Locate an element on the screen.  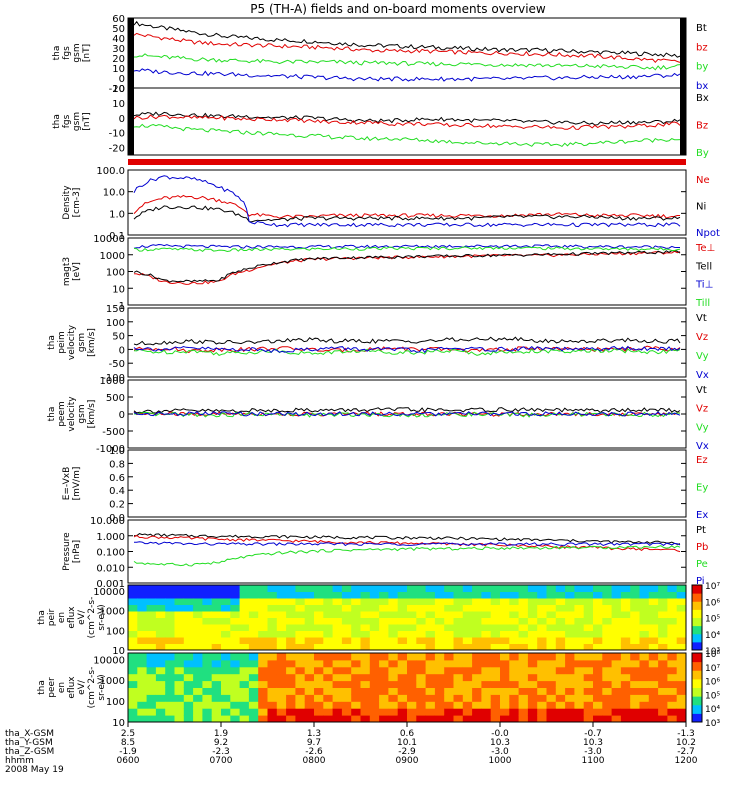
data-gap-bar is located at coordinates (131, 53).